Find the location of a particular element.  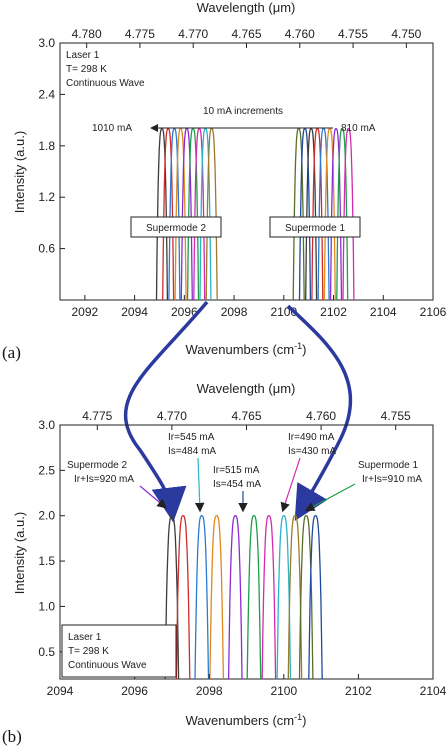

supermode-2-label: Supermode 2 is located at coordinates (176, 228).